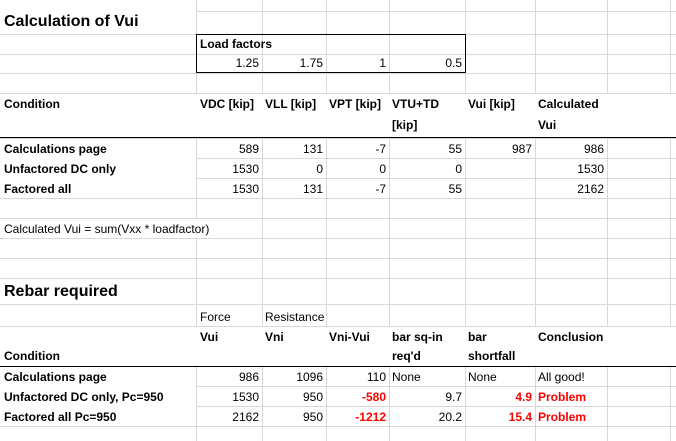  Describe the element at coordinates (295, 317) in the screenshot. I see `header-resistance: Resistance` at that location.